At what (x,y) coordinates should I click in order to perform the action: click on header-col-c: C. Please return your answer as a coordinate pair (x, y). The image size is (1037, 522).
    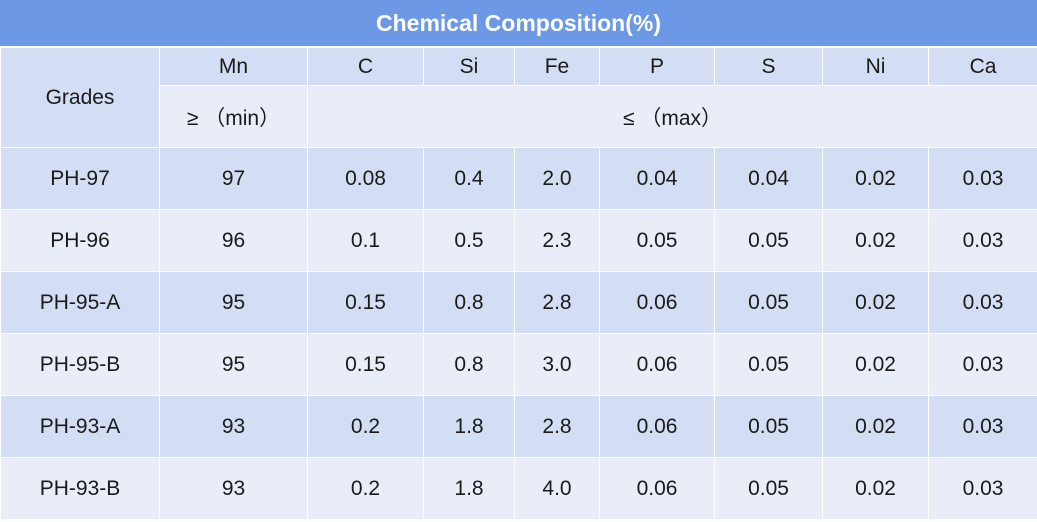
    Looking at the image, I should click on (365, 66).